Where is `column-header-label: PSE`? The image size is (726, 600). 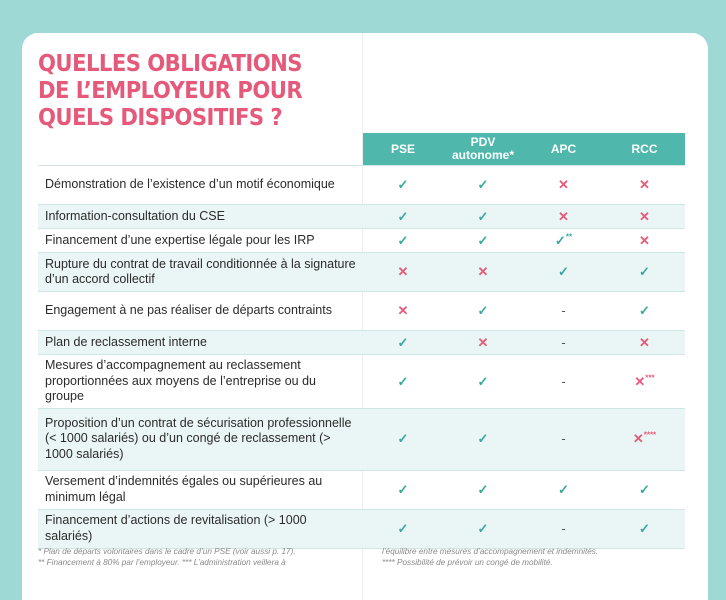 column-header-label: PSE is located at coordinates (402, 148).